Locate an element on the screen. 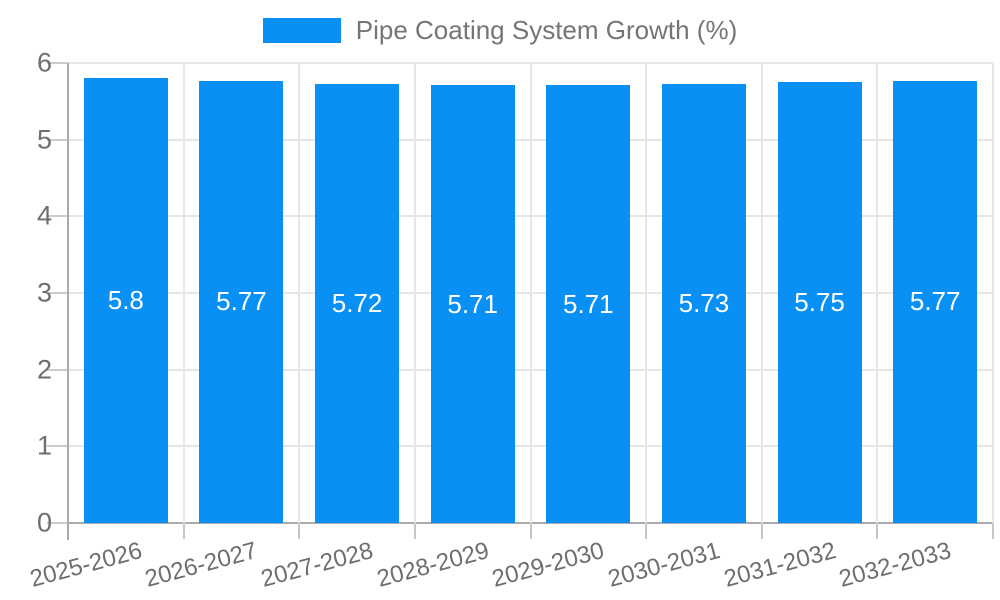 The image size is (1000, 600). bar-2032-2033: 5.77 is located at coordinates (935, 301).